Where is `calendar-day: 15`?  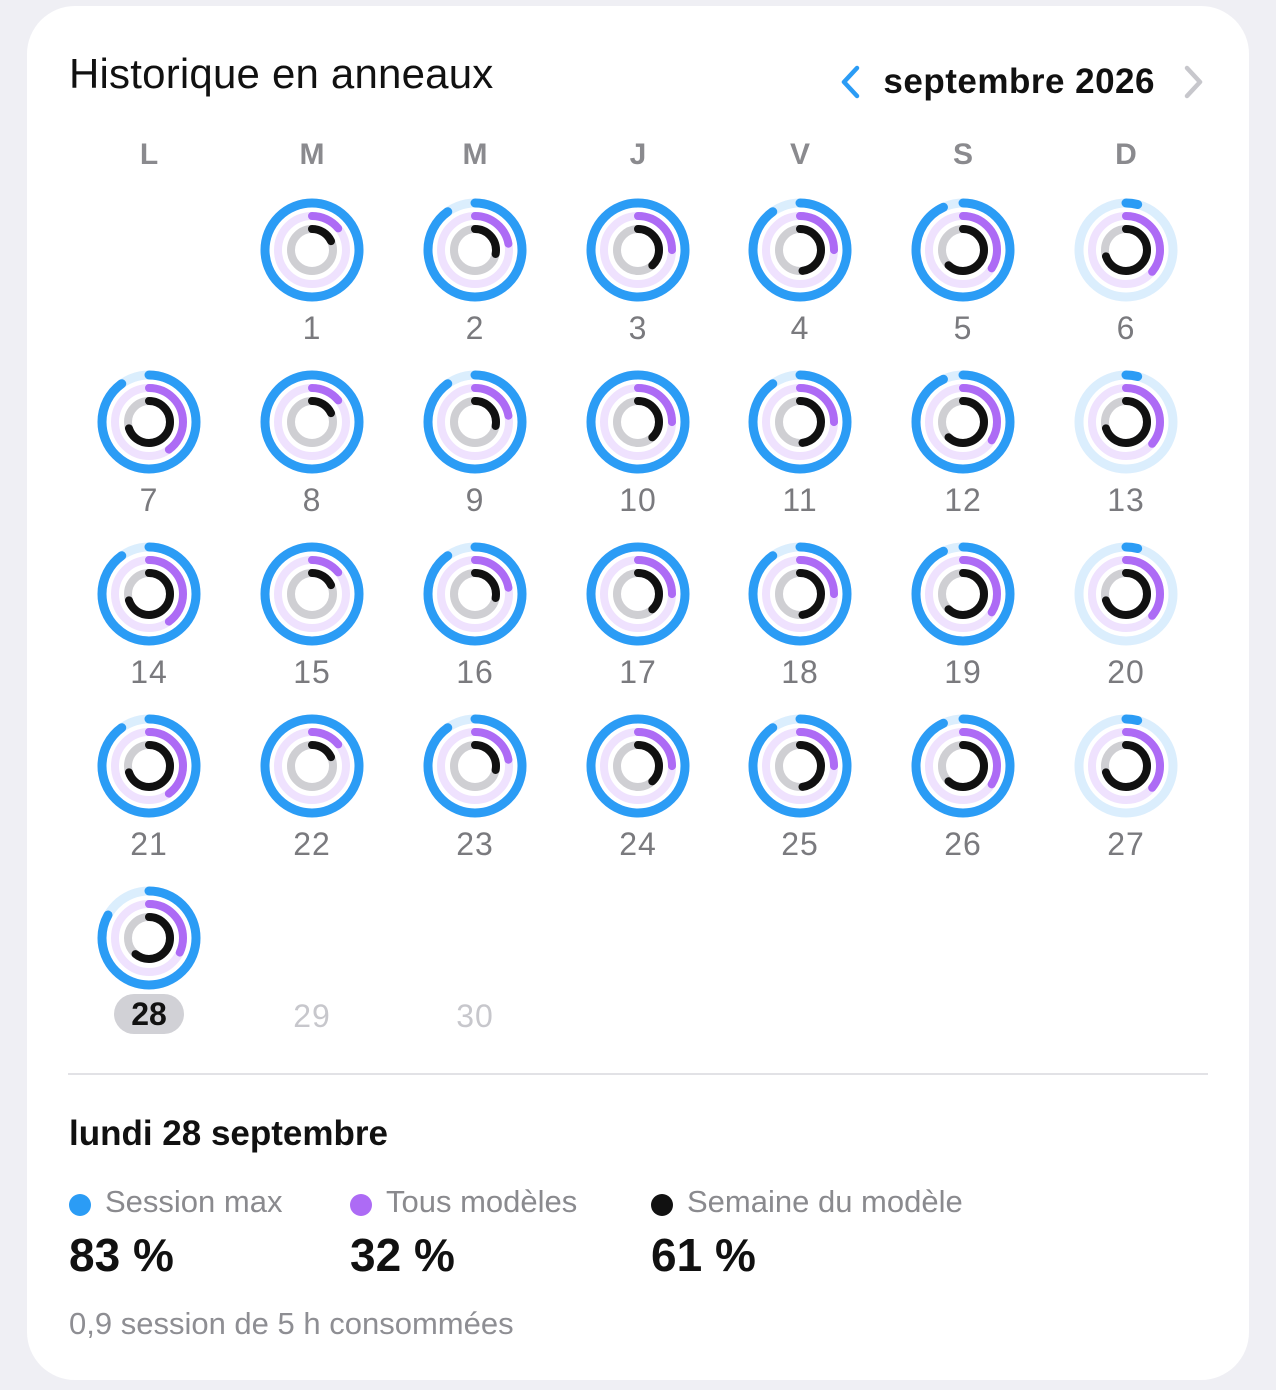
calendar-day: 15 is located at coordinates (312, 620).